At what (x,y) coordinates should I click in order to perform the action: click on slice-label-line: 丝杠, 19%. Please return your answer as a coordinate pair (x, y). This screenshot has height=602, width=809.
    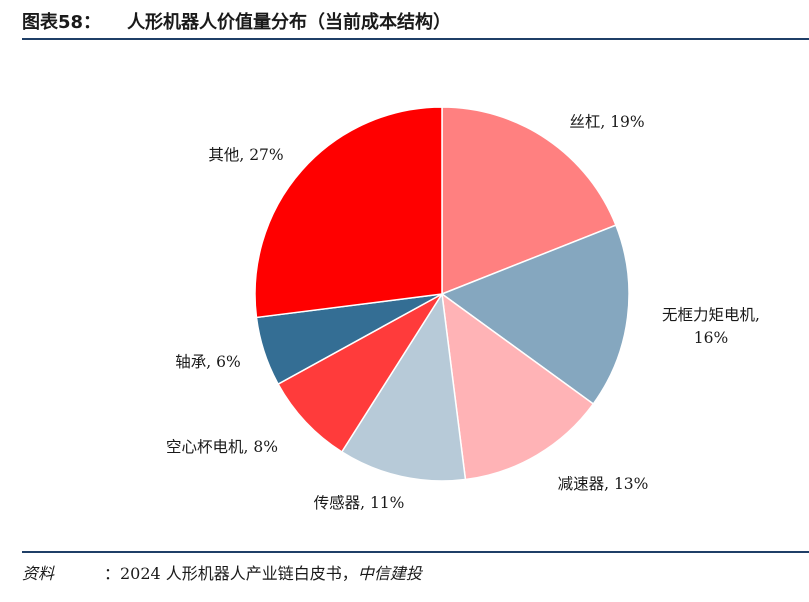
    Looking at the image, I should click on (606, 122).